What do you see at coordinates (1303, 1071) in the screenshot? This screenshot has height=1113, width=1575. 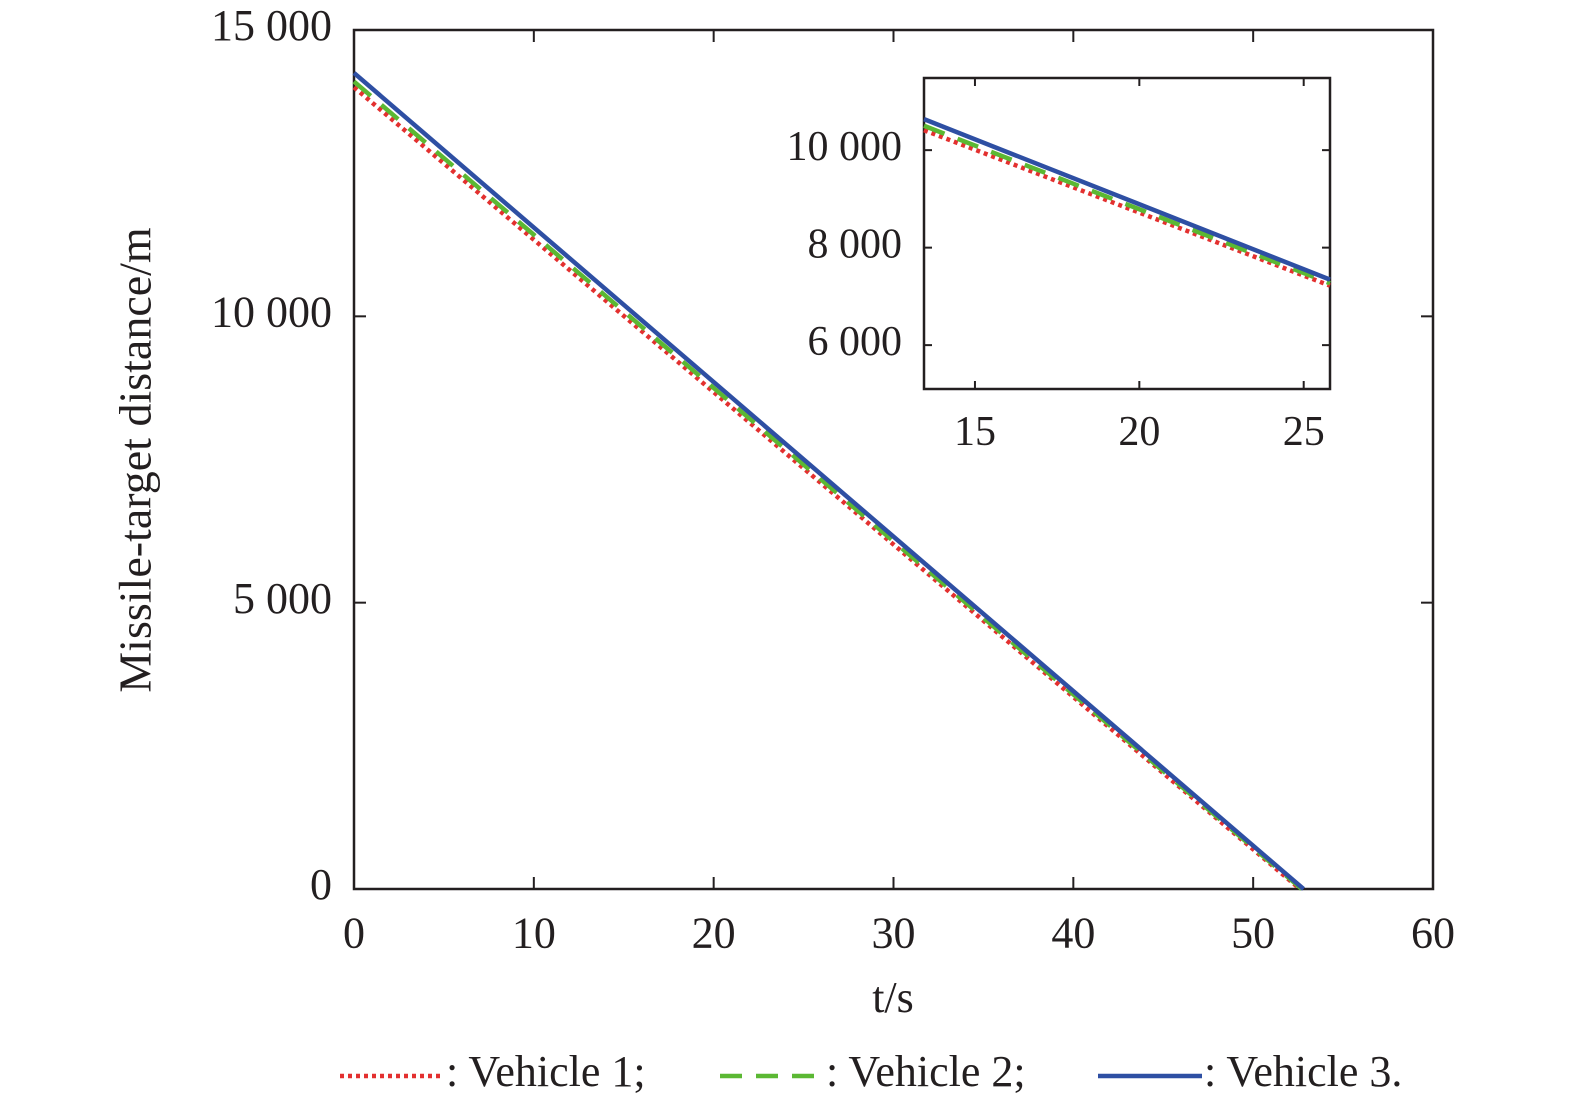 I see `legend-label: : Vehicle 3.` at bounding box center [1303, 1071].